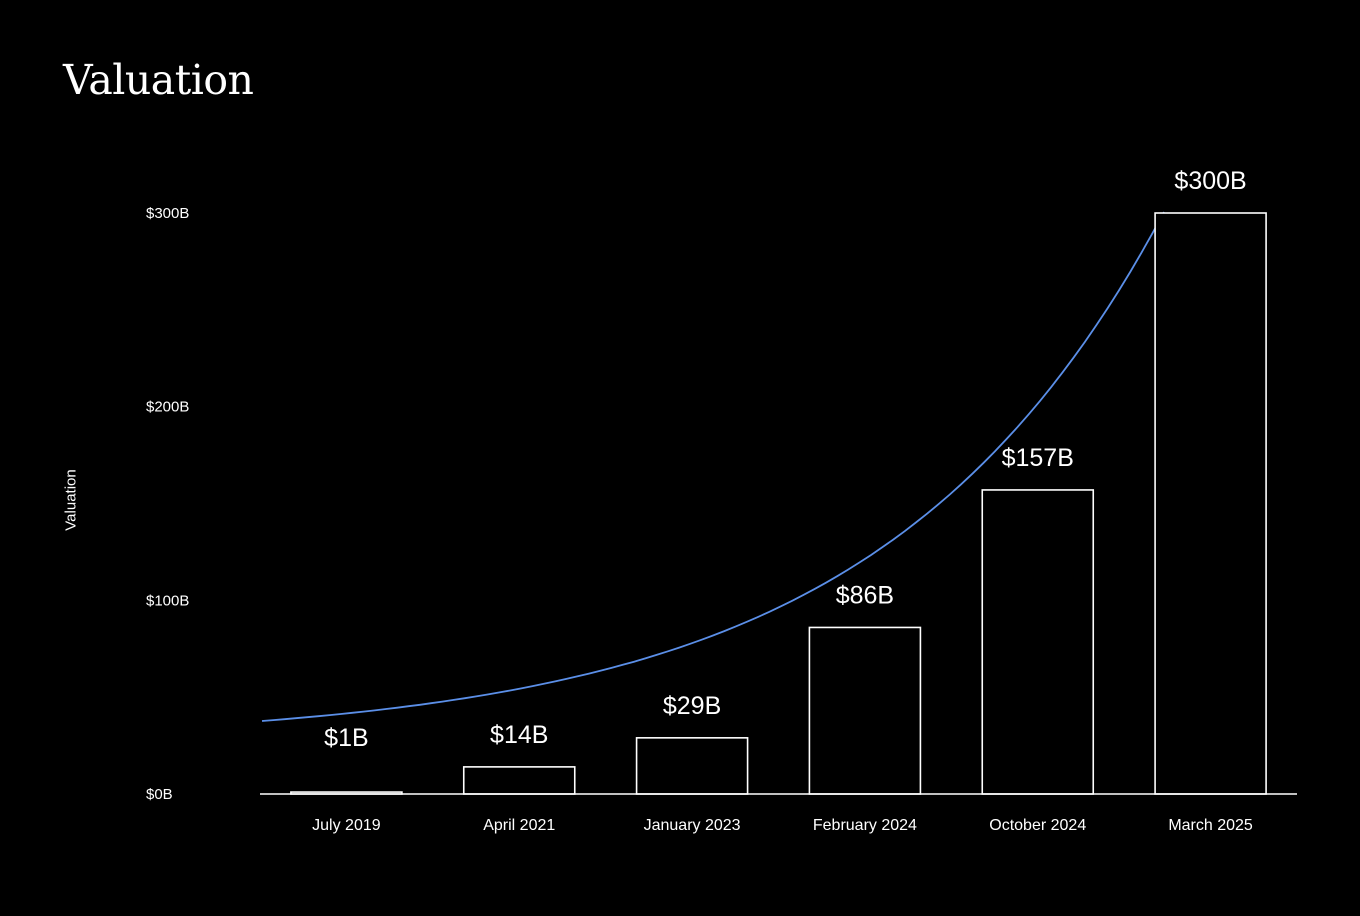 Image resolution: width=1360 pixels, height=916 pixels. What do you see at coordinates (692, 706) in the screenshot?
I see `bar-data-label: $29B` at bounding box center [692, 706].